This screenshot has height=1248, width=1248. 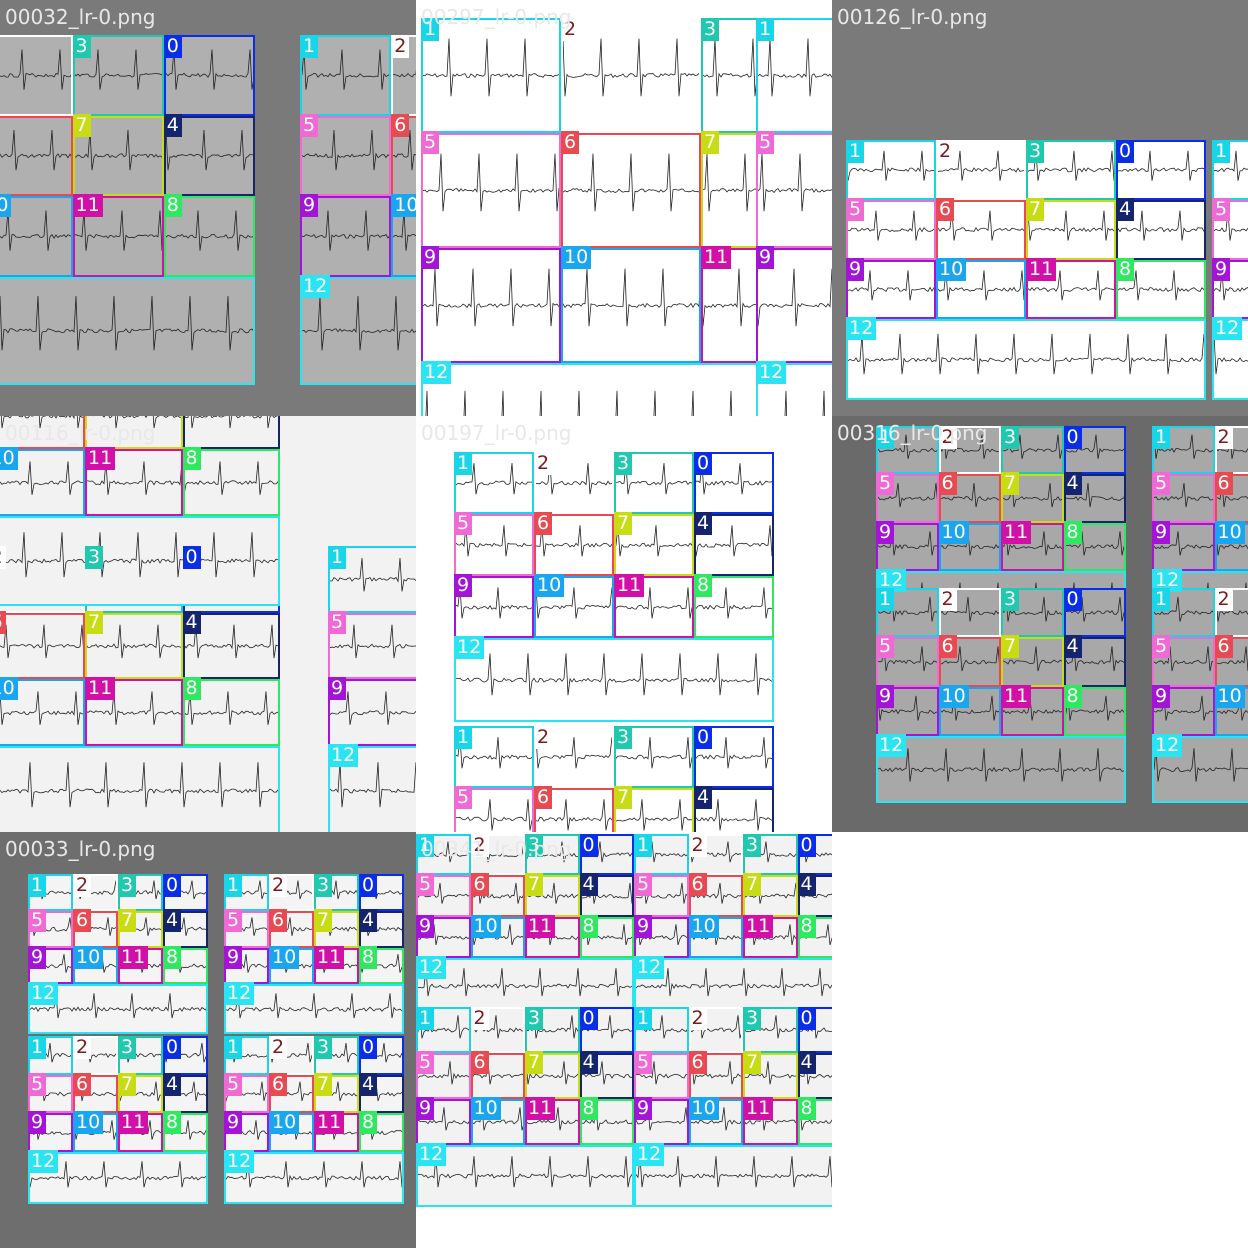 I want to click on tile-filename: 00316_lr-0.png, so click(x=912, y=433).